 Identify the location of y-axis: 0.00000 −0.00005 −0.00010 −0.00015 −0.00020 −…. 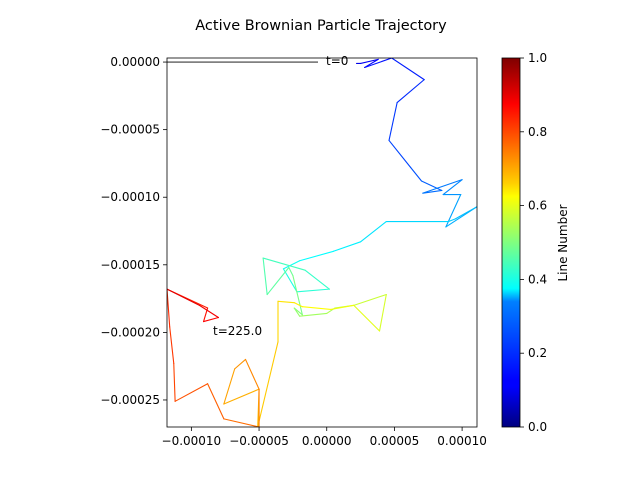
(133, 231).